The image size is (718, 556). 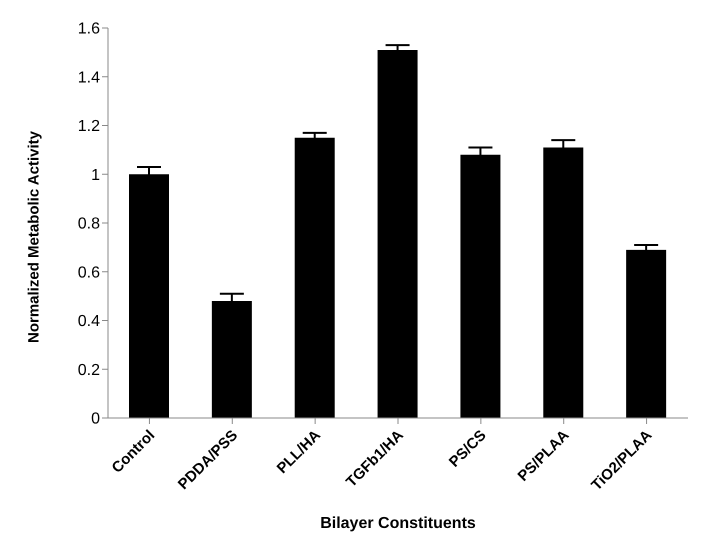 I want to click on y-tick-label: 0.4, so click(x=89, y=321).